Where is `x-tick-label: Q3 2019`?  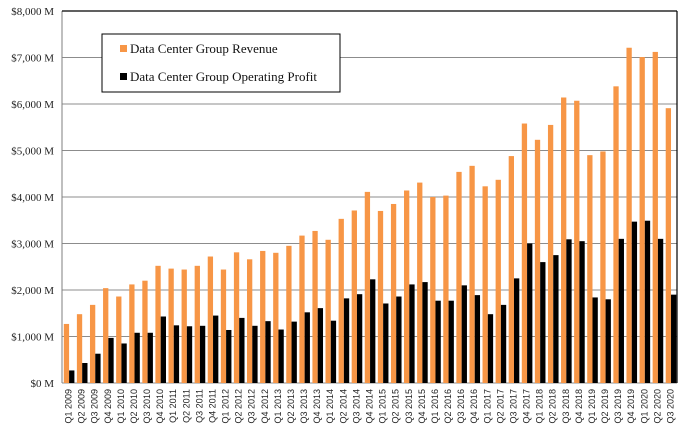 x-tick-label: Q3 2019 is located at coordinates (618, 406).